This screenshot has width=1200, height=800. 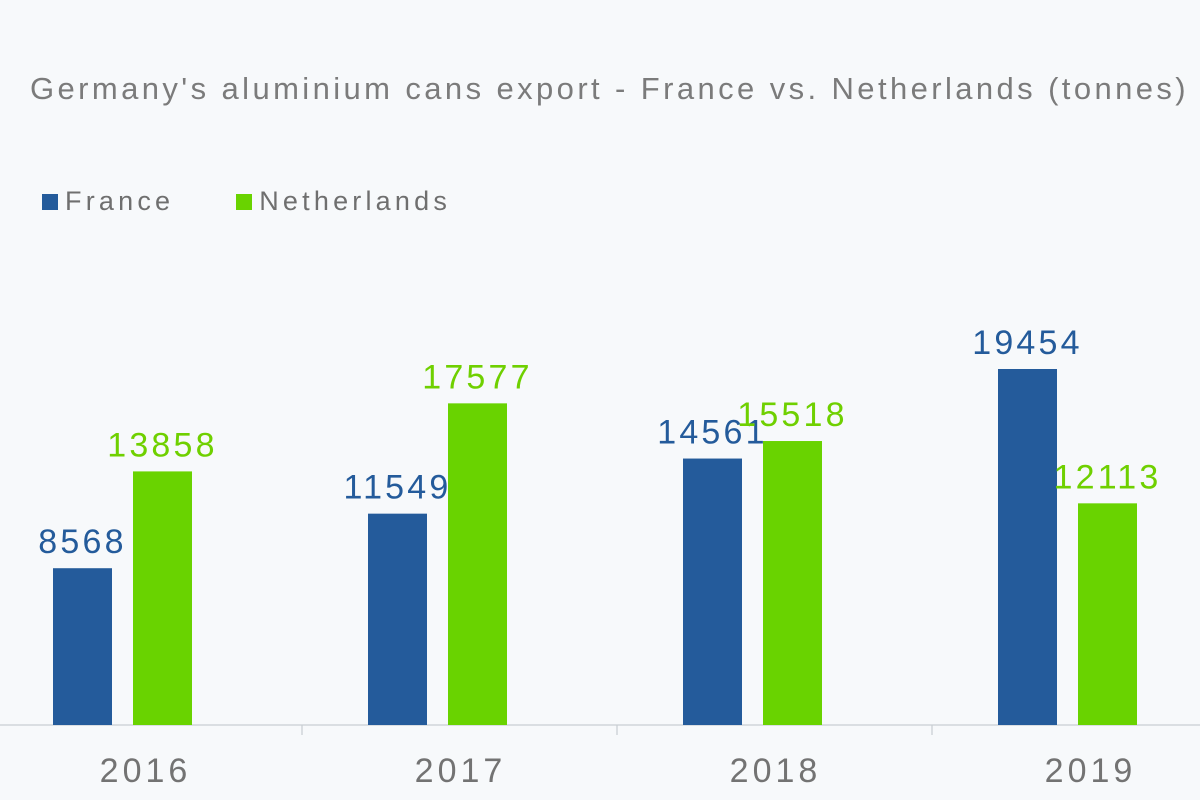 I want to click on bar-france-2019, so click(x=1027, y=547).